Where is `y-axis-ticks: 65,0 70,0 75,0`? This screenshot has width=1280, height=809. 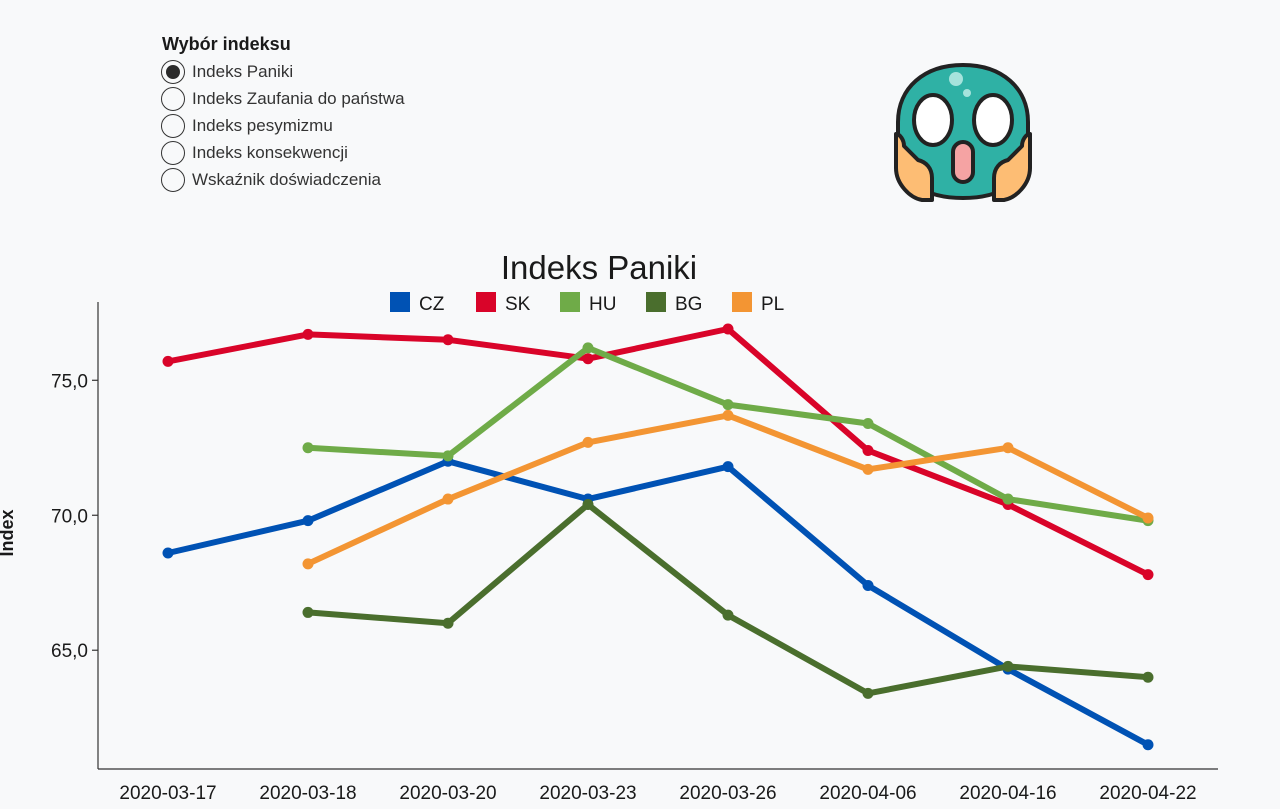
y-axis-ticks: 65,0 70,0 75,0 is located at coordinates (74, 516).